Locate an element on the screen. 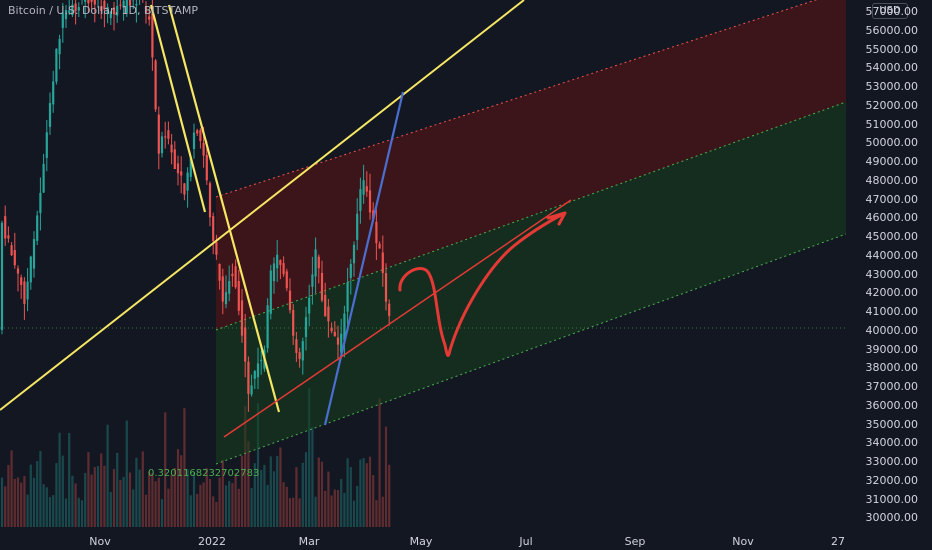 The height and width of the screenshot is (550, 932). price-axis-label: 34000.00 is located at coordinates (892, 443).